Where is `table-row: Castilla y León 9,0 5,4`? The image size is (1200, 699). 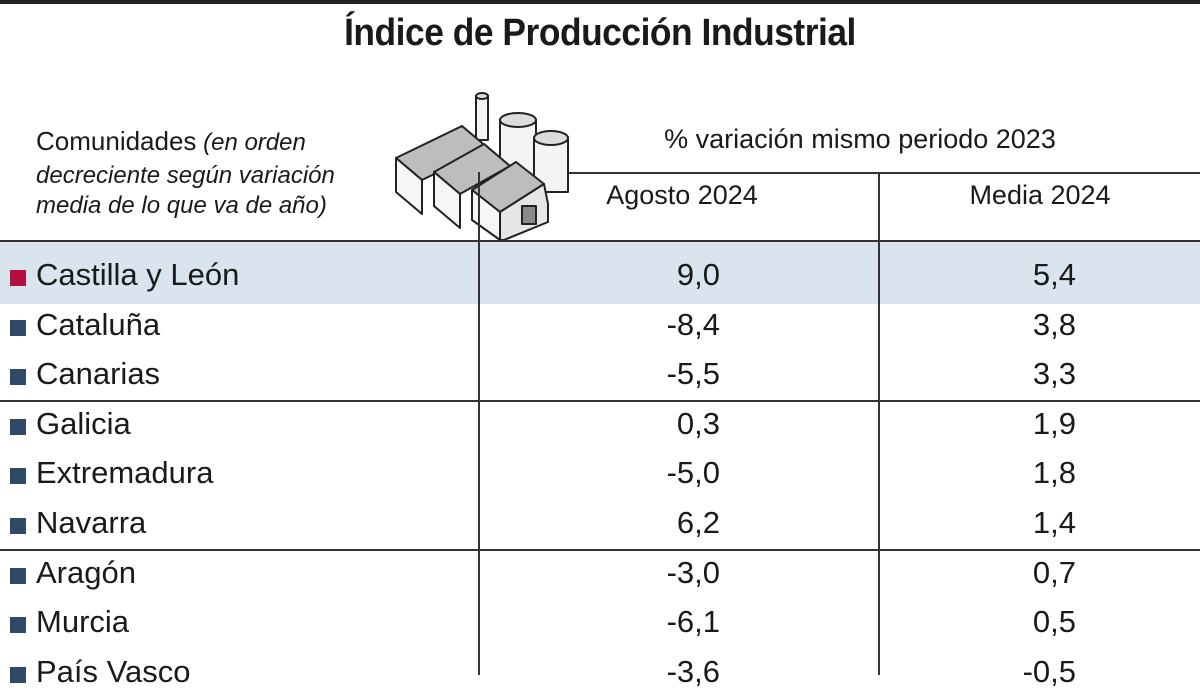
table-row: Castilla y León 9,0 5,4 is located at coordinates (600, 273).